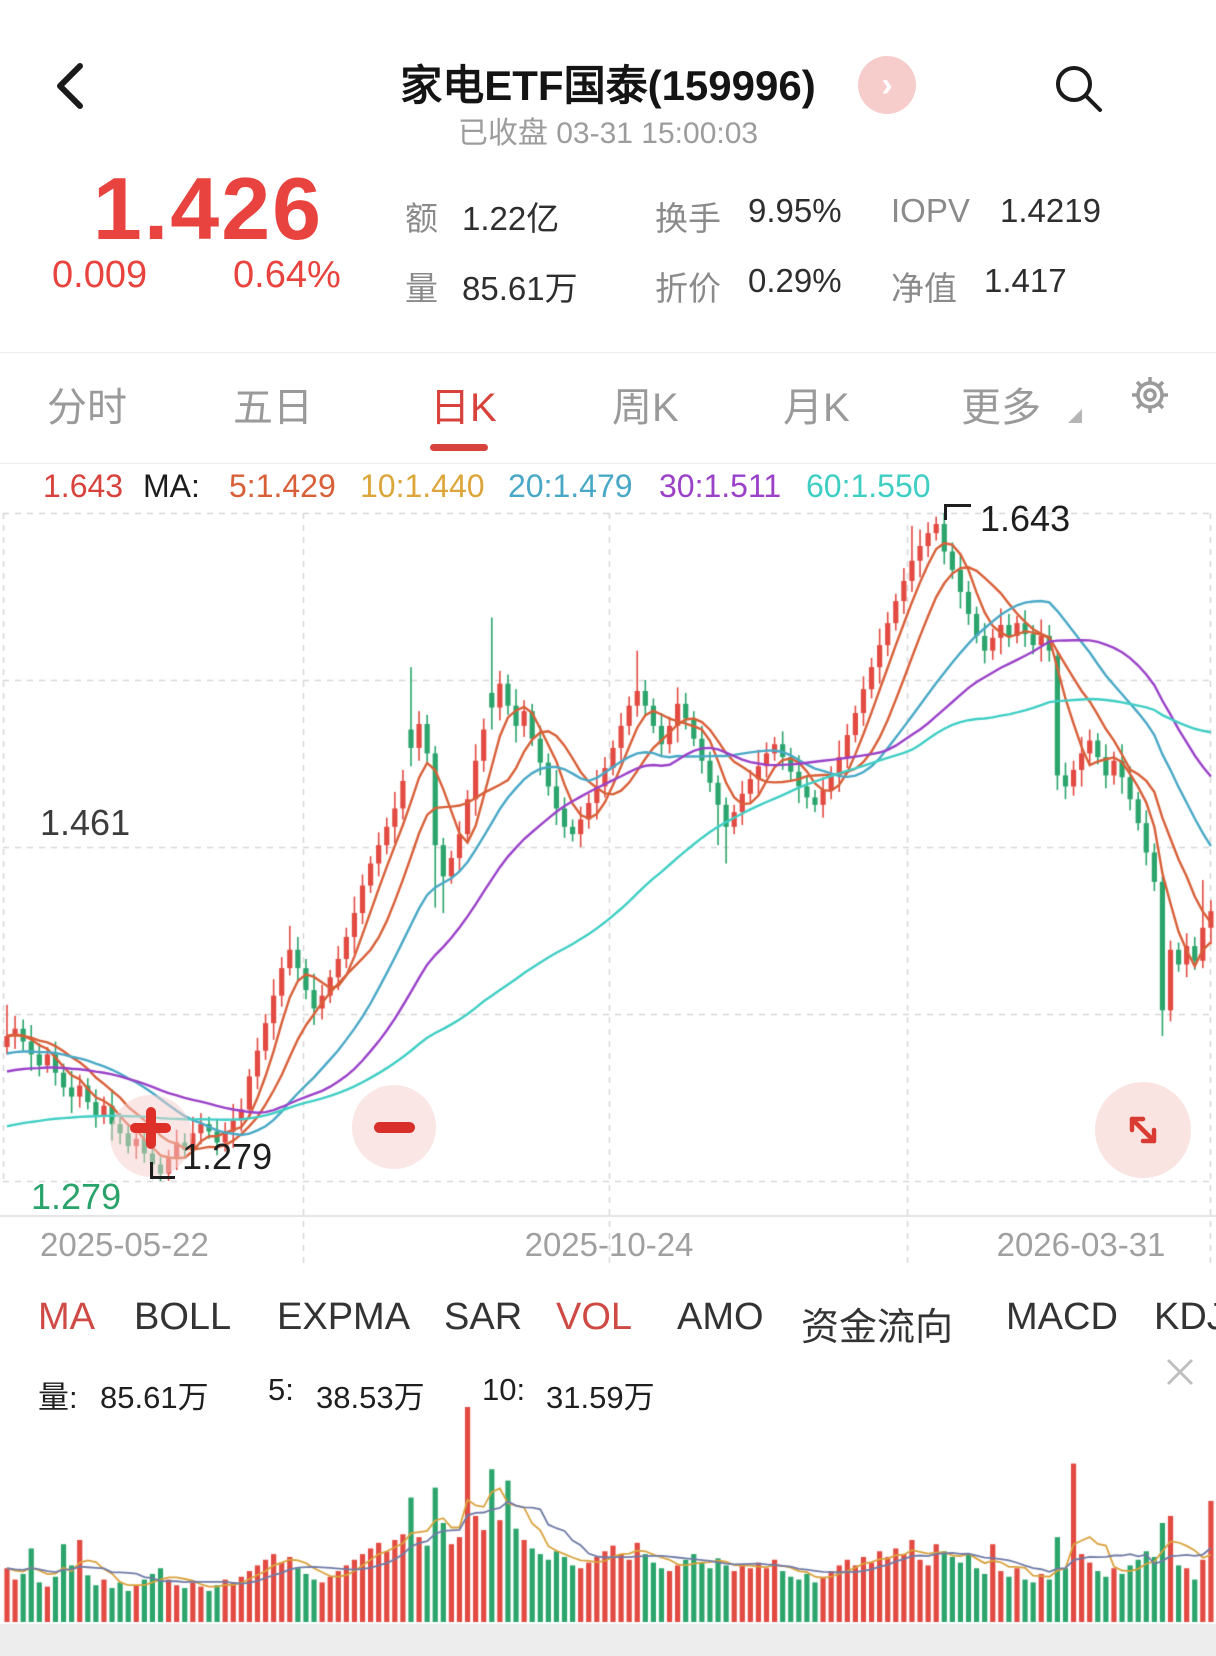 The height and width of the screenshot is (1656, 1216). I want to click on tab-weekly-k: 周K, so click(645, 408).